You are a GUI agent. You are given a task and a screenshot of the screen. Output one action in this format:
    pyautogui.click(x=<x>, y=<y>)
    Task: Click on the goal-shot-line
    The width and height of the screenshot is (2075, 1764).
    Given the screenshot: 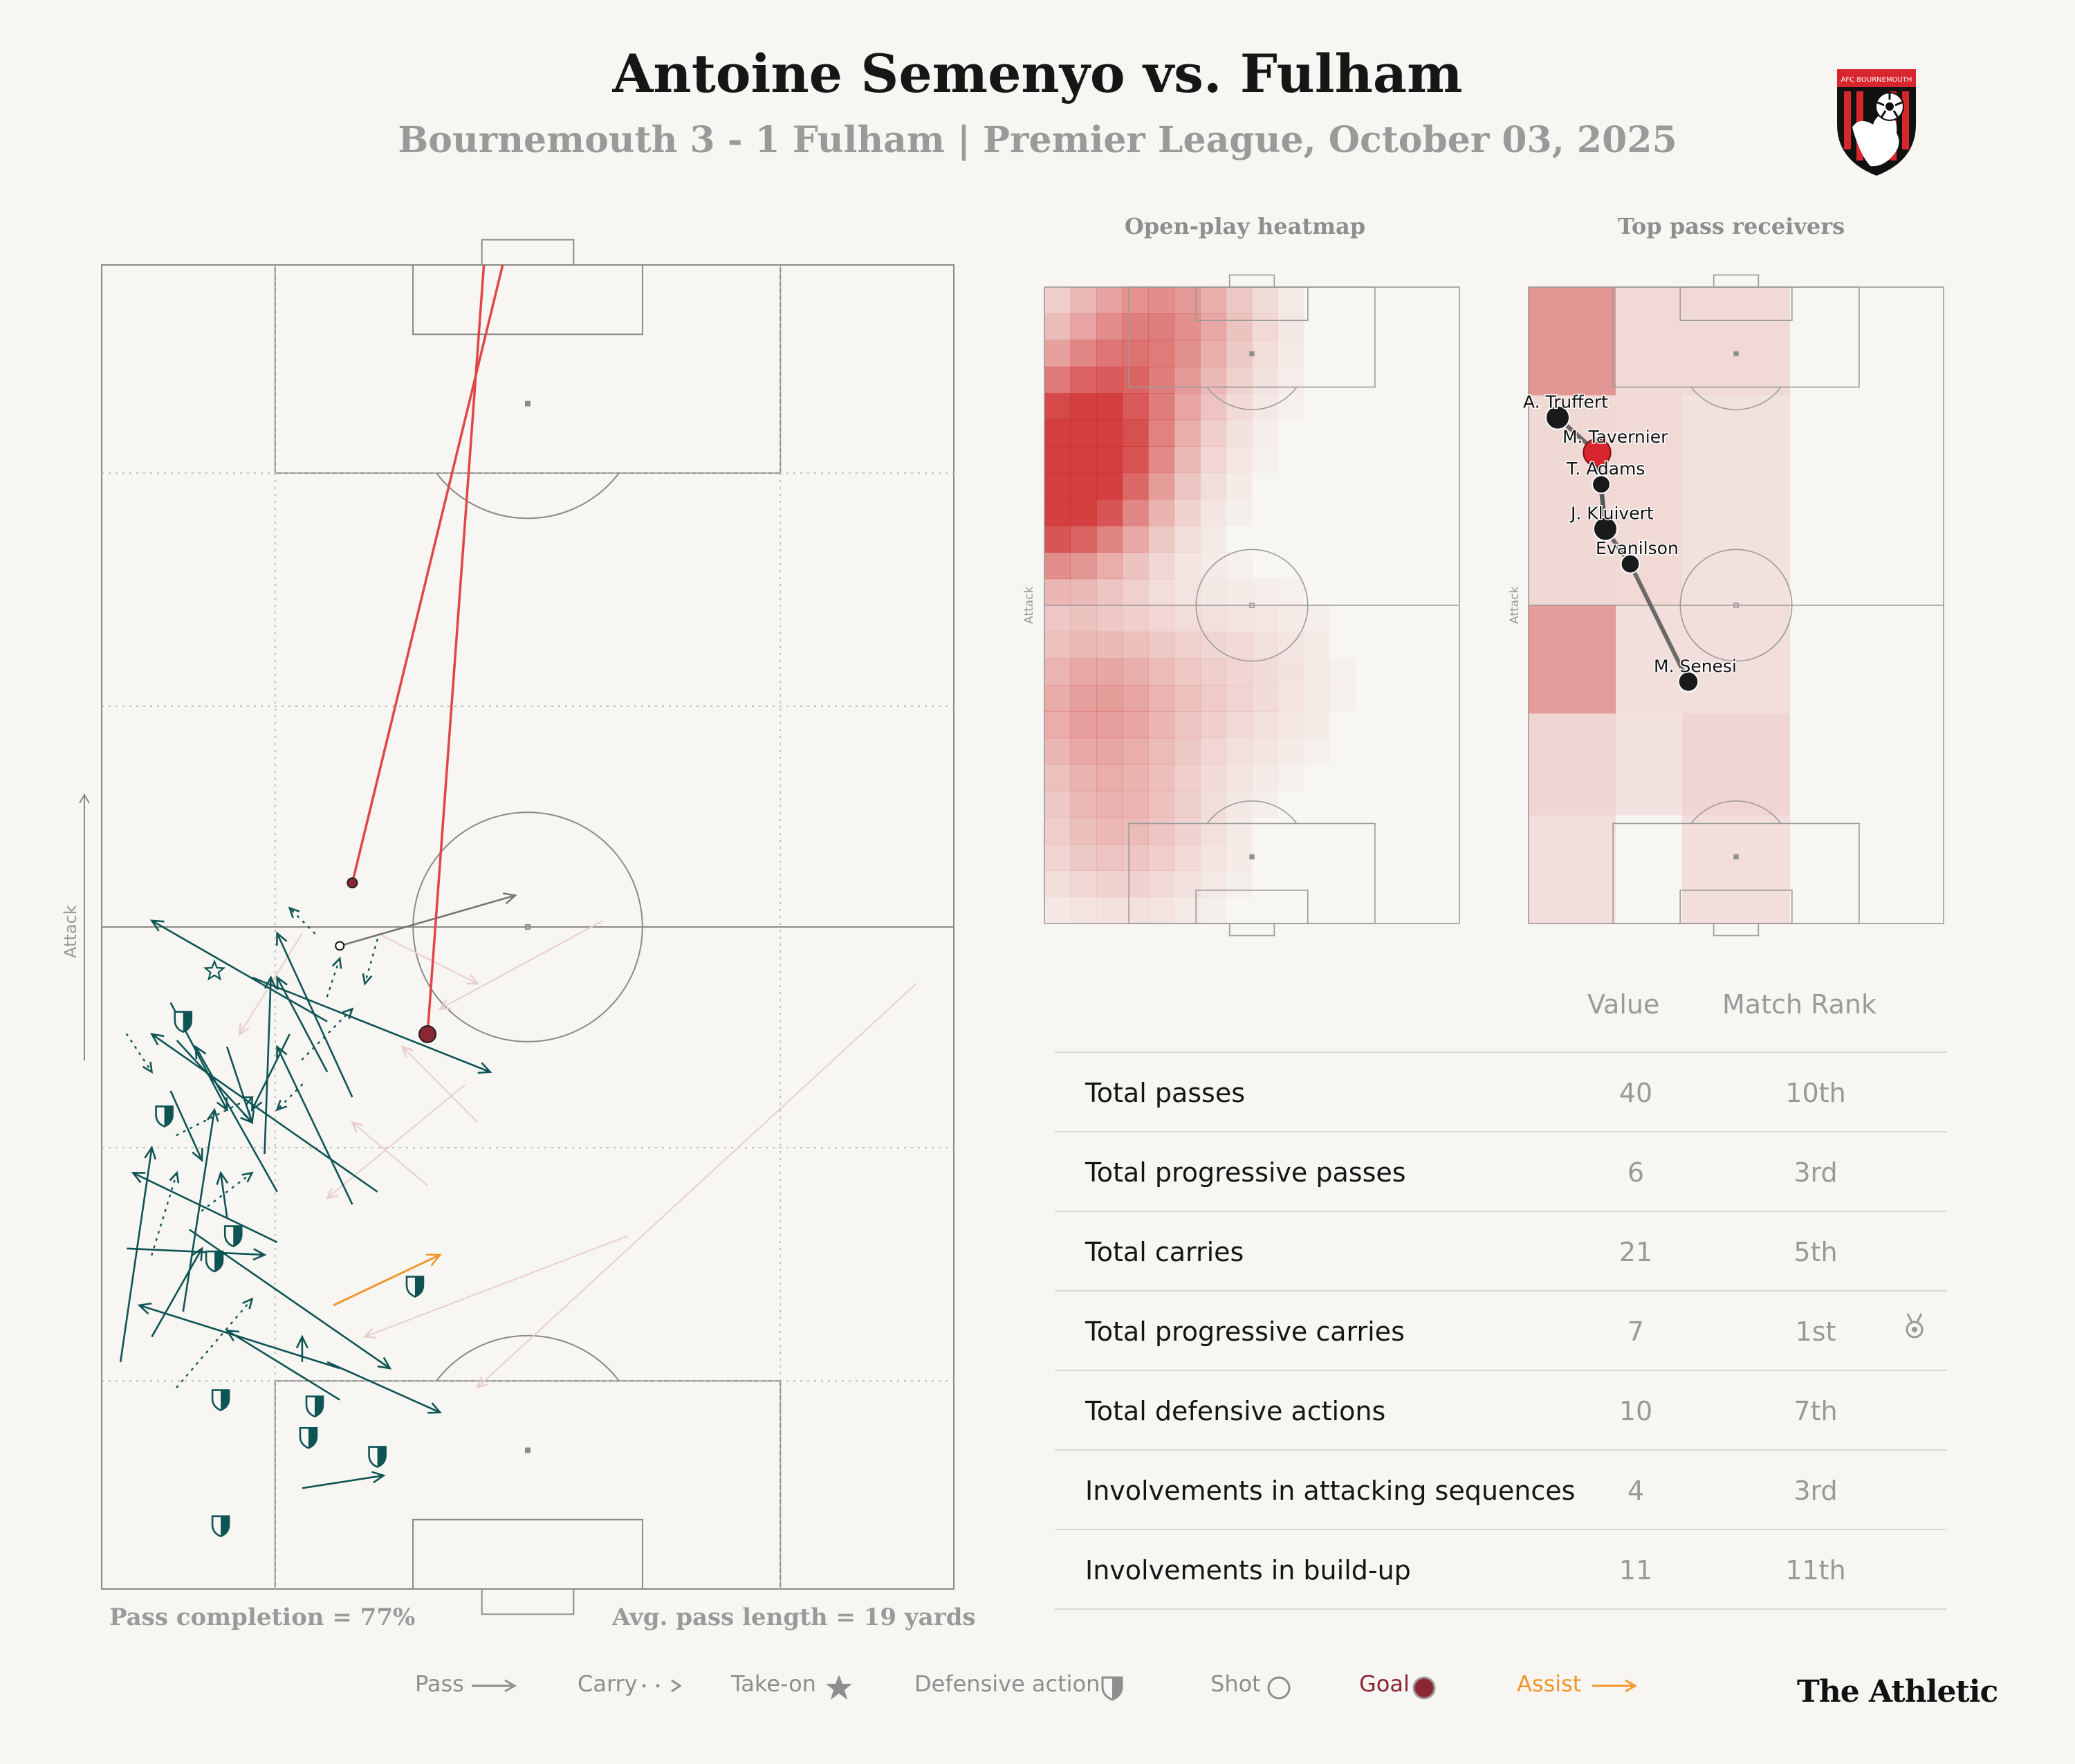 What is the action you would take?
    pyautogui.click(x=456, y=649)
    